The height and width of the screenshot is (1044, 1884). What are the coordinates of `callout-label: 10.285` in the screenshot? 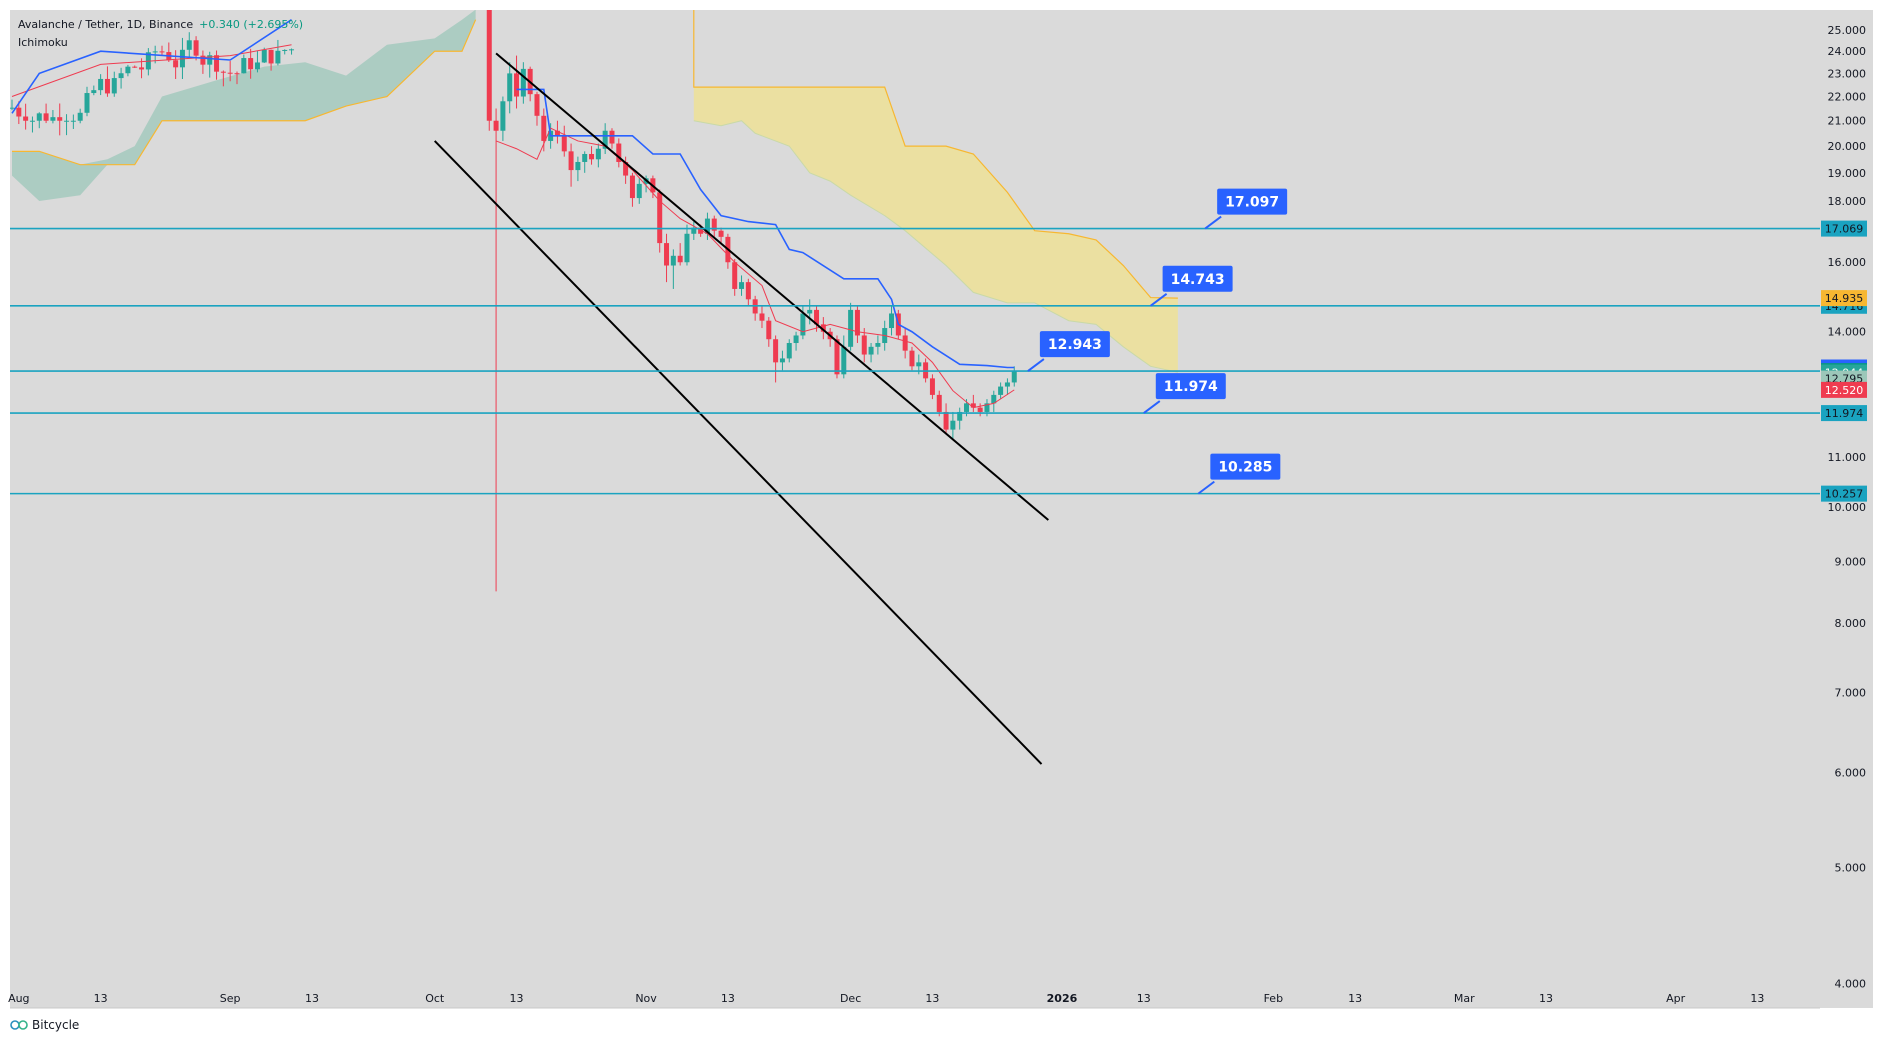 It's located at (1245, 468).